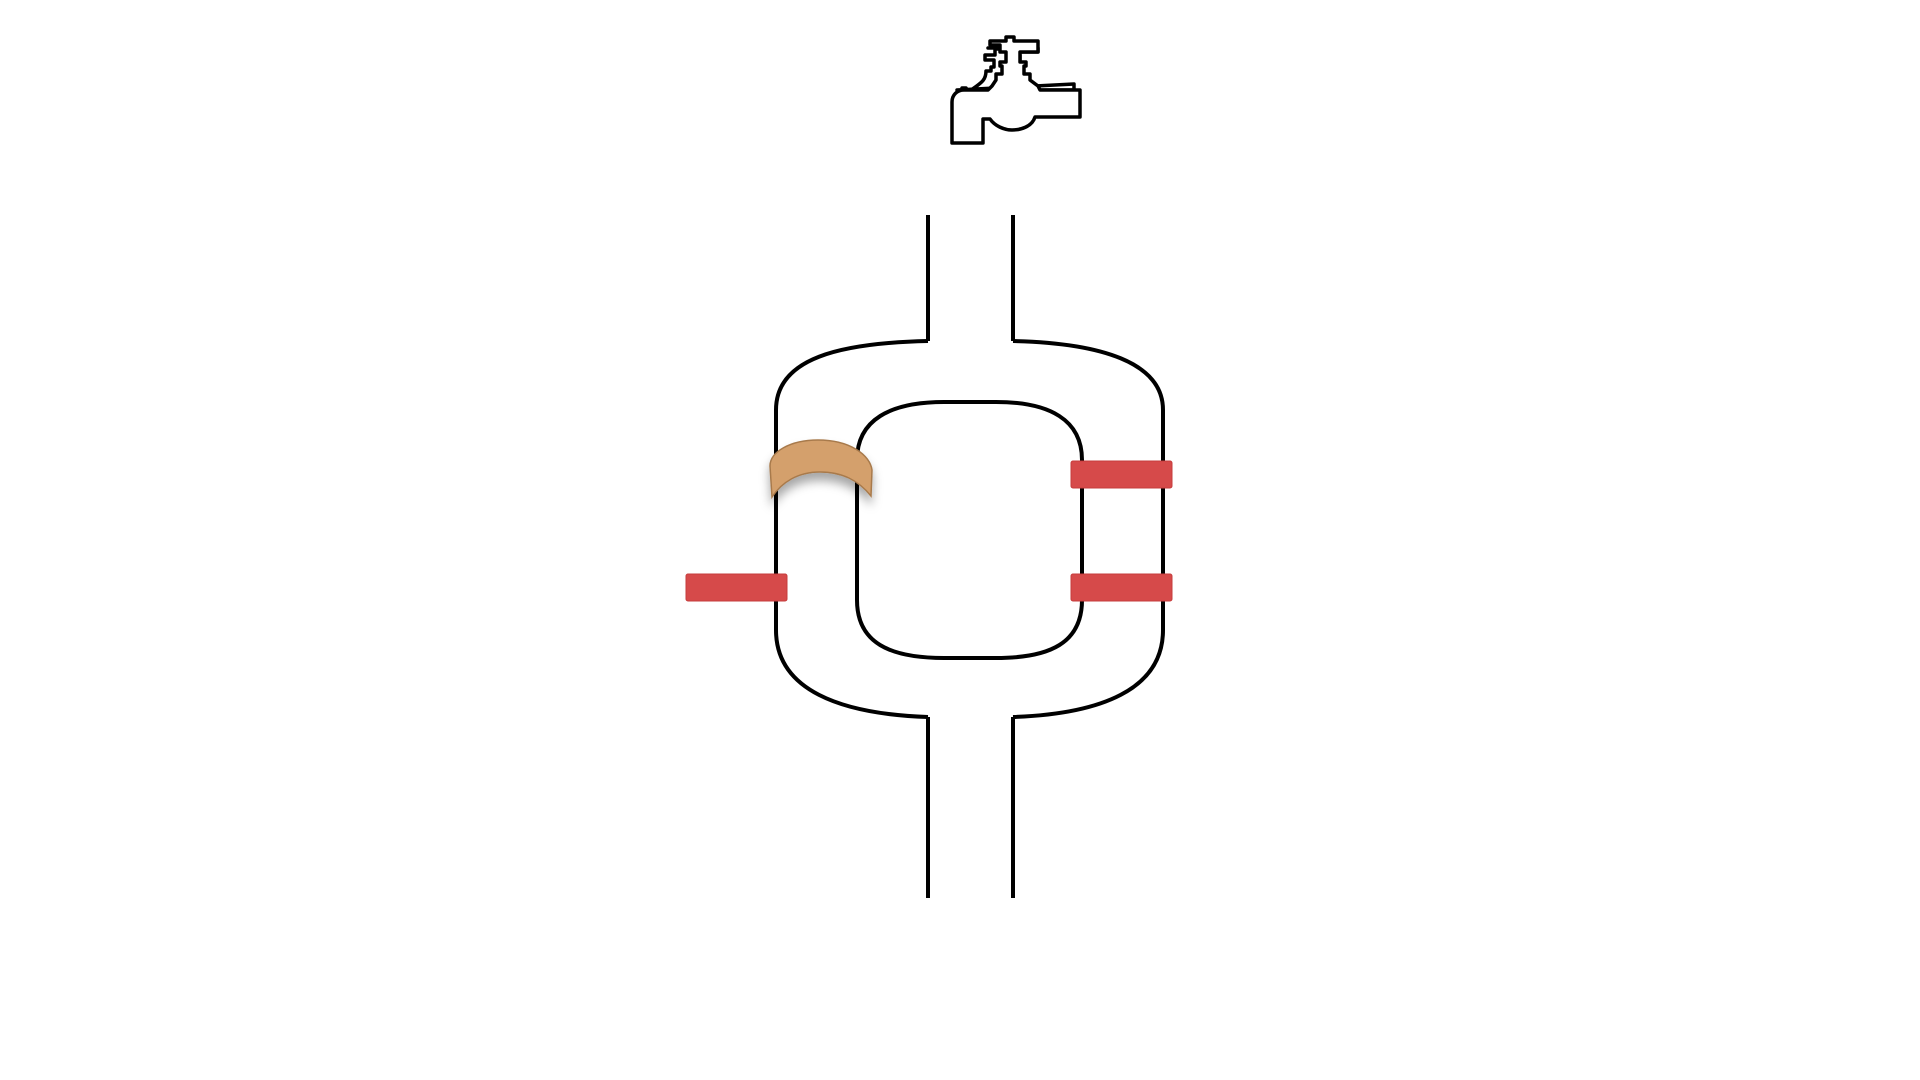 The image size is (1920, 1080). Describe the element at coordinates (1121, 474) in the screenshot. I see `valve-right-upper` at that location.